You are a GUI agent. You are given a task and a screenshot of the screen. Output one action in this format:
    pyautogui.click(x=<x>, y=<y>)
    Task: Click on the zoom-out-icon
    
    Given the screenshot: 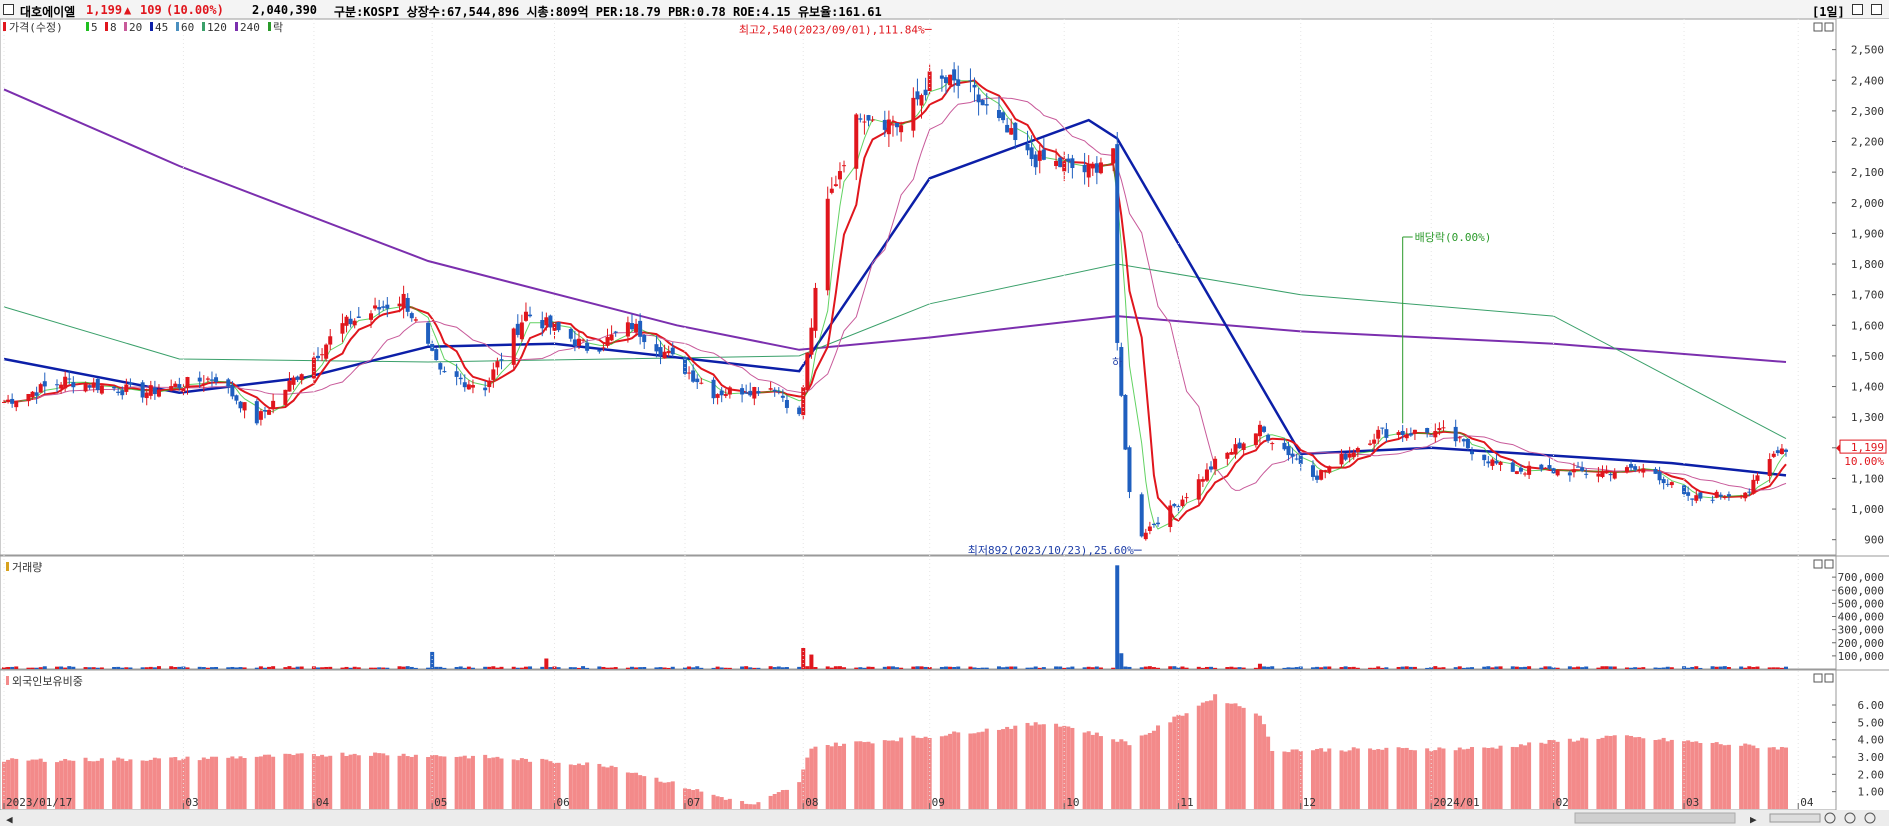 What is the action you would take?
    pyautogui.click(x=1850, y=818)
    